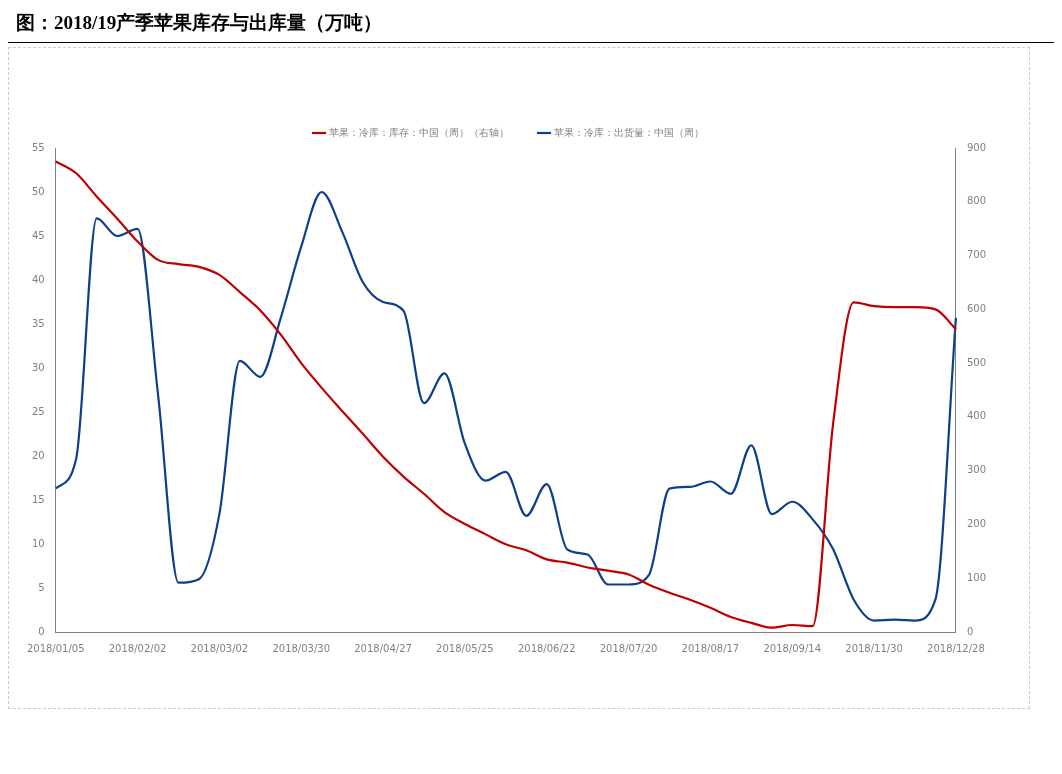 The height and width of the screenshot is (774, 1062). I want to click on y-tick-label: 35, so click(38, 323).